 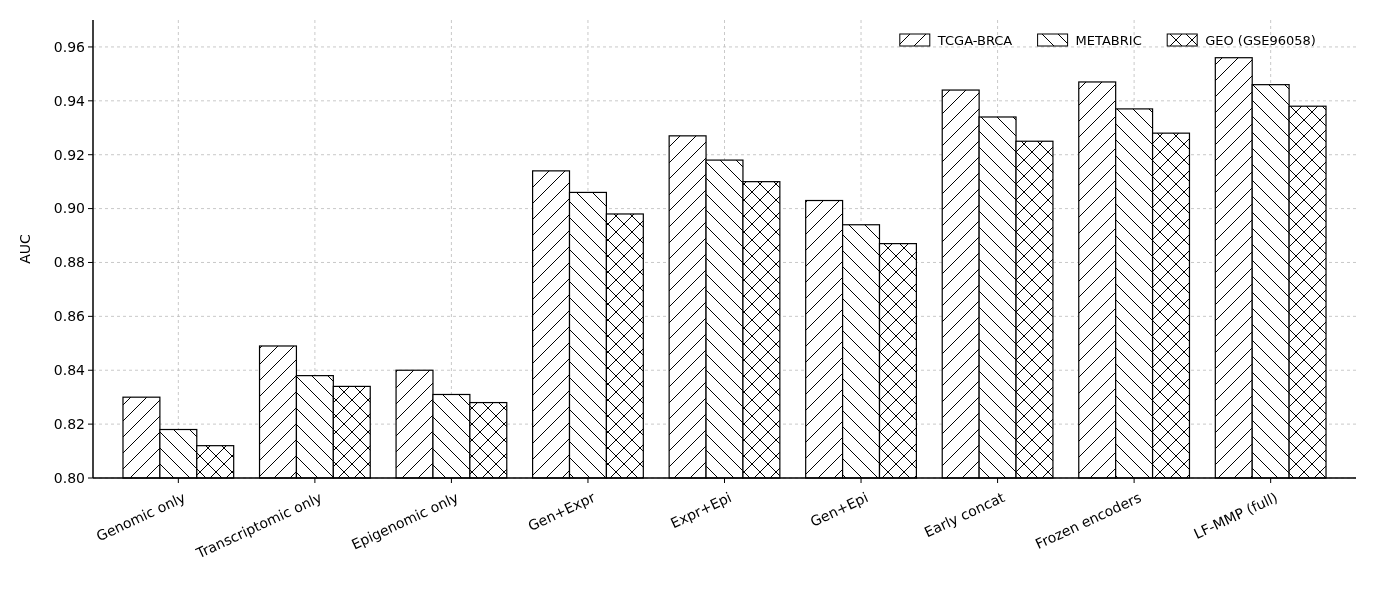 I want to click on y-tick-label: 0.90, so click(x=69, y=208).